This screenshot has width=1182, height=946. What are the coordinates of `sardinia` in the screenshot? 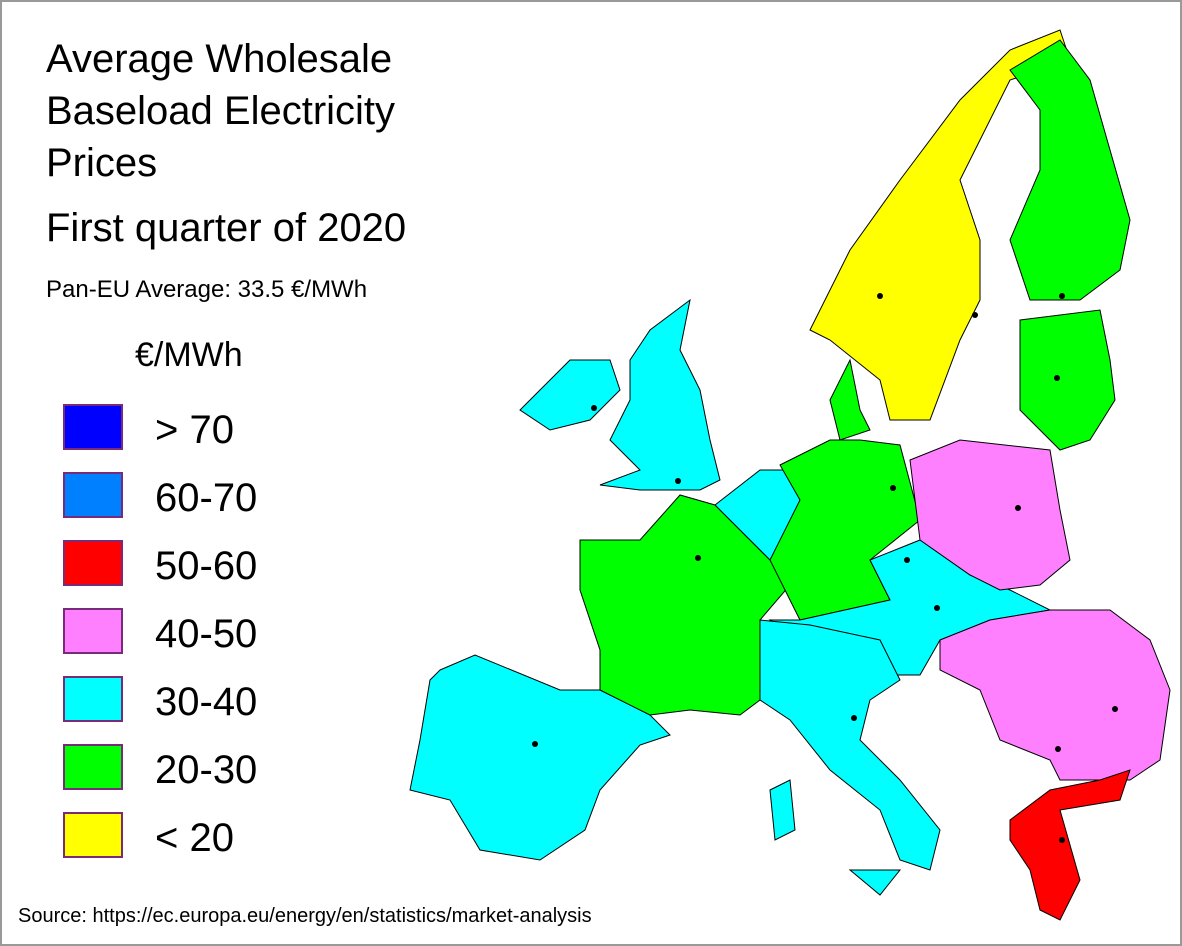 It's located at (782, 810).